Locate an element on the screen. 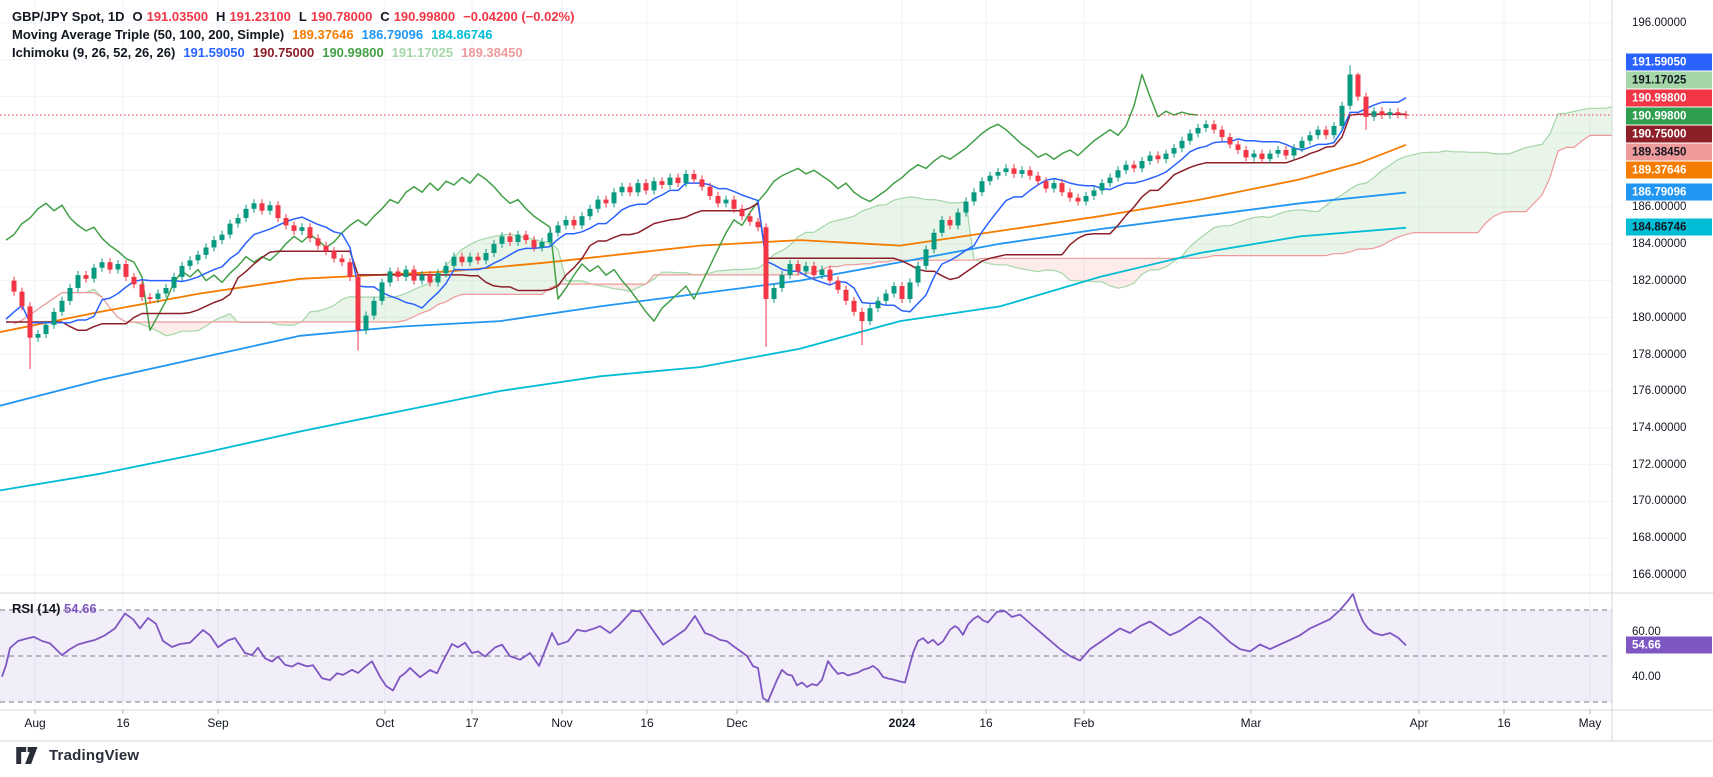 Image resolution: width=1713 pixels, height=777 pixels. legend-value: O is located at coordinates (137, 16).